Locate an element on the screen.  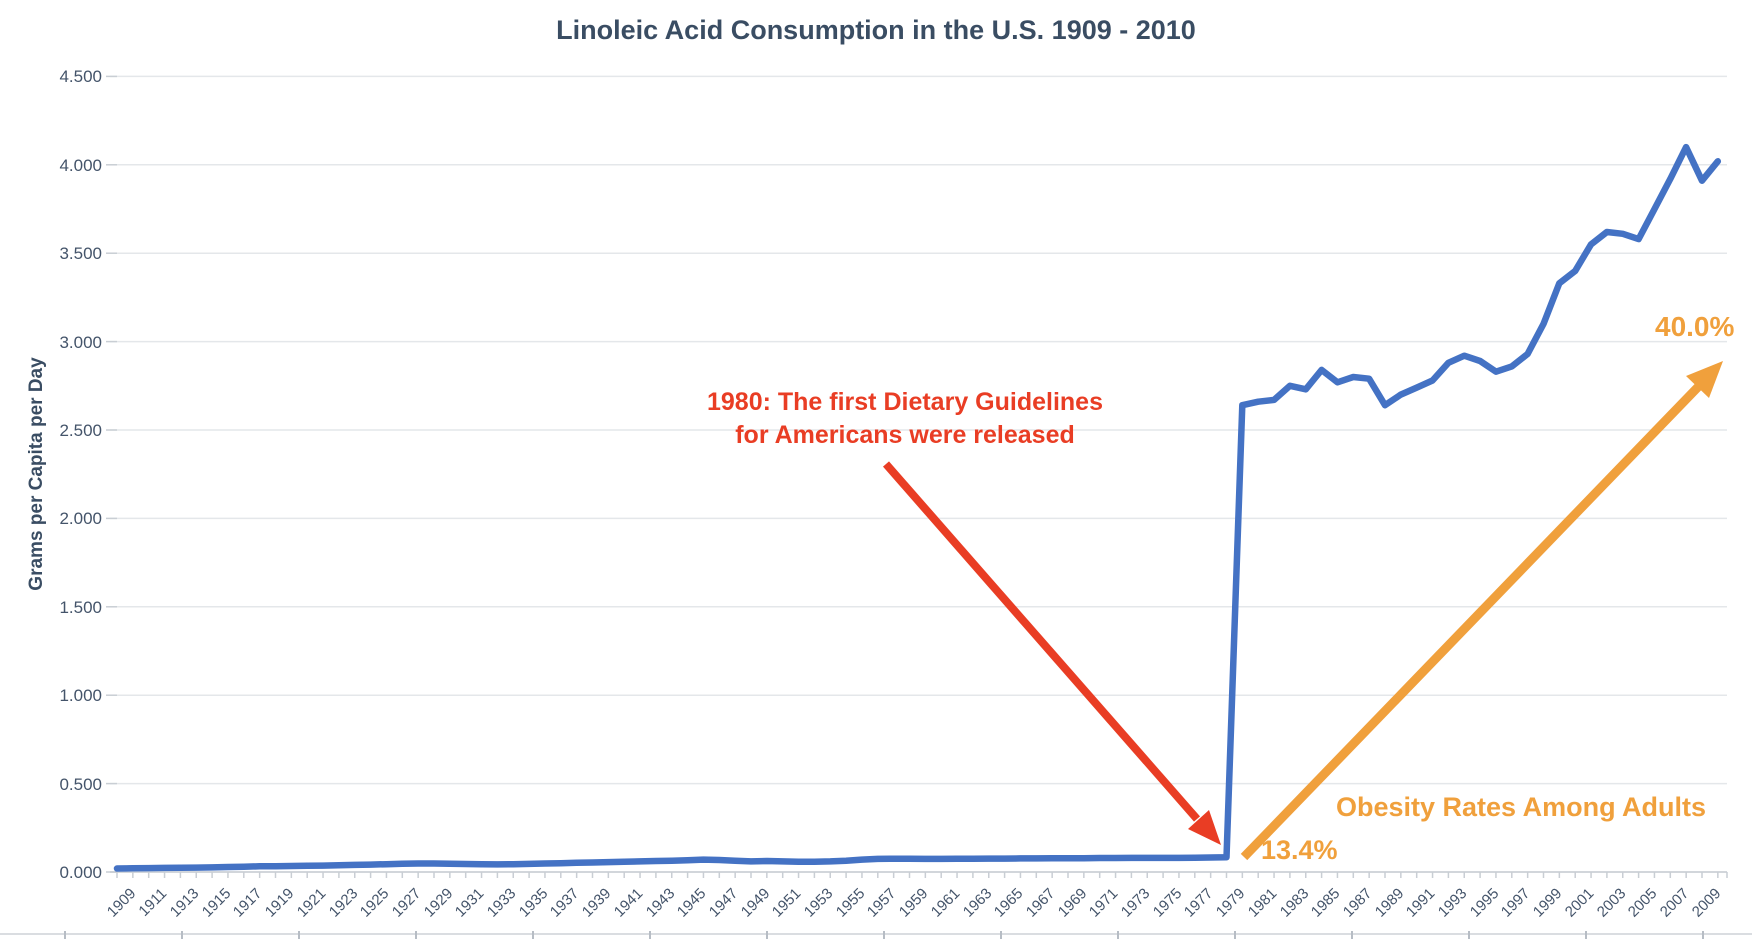
red-annotation-arrow is located at coordinates (1051, 653).